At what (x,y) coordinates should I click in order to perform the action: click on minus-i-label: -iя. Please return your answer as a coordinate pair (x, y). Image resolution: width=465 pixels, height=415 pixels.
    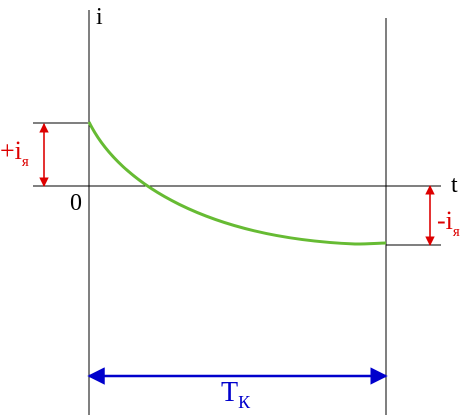
    Looking at the image, I should click on (448, 223).